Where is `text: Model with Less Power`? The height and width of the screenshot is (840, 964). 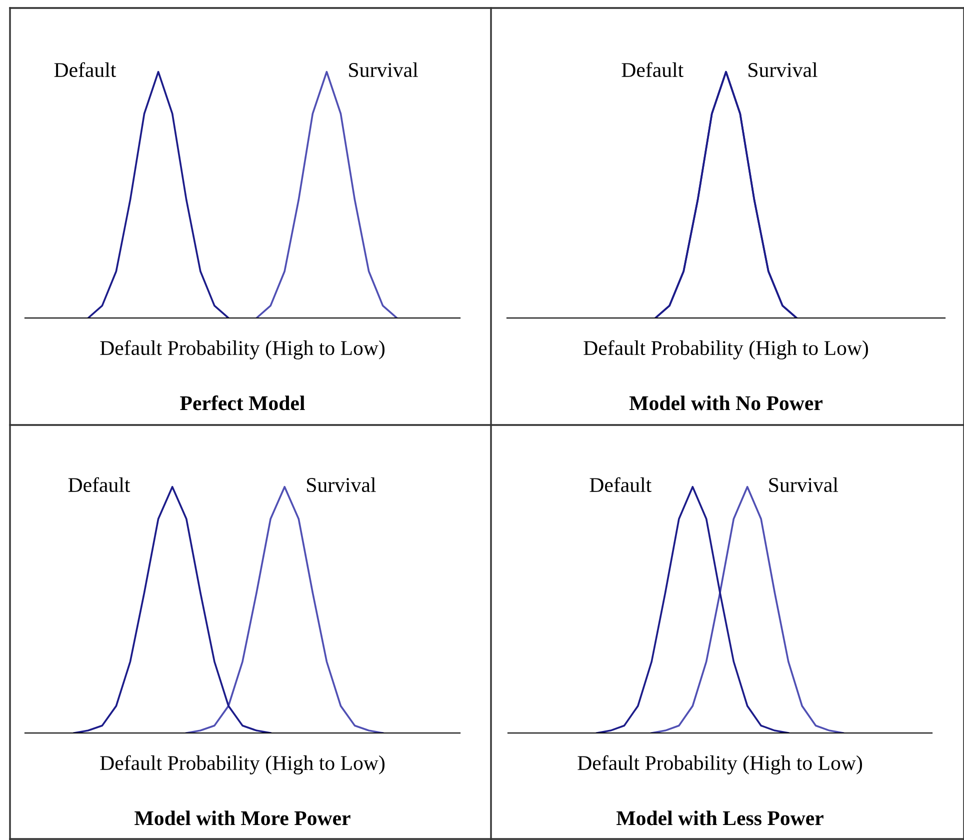
text: Model with Less Power is located at coordinates (720, 818).